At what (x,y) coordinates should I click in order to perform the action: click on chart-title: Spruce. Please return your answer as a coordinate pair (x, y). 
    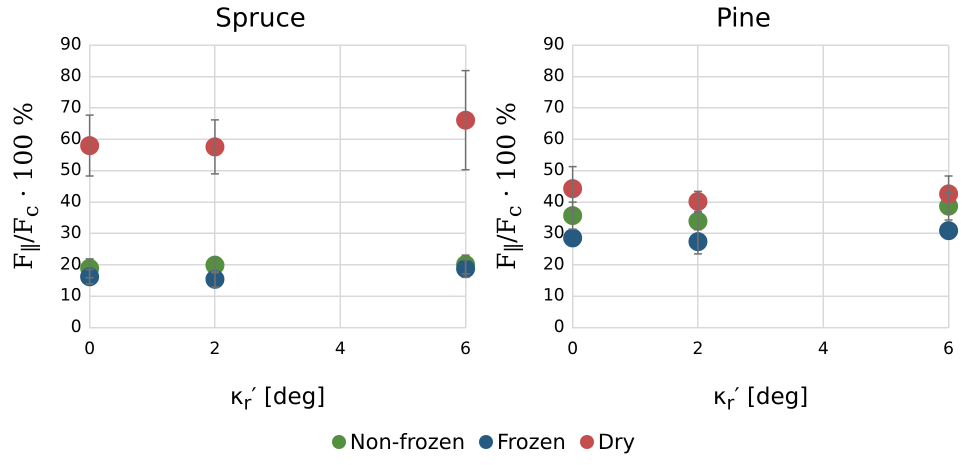
    Looking at the image, I should click on (260, 18).